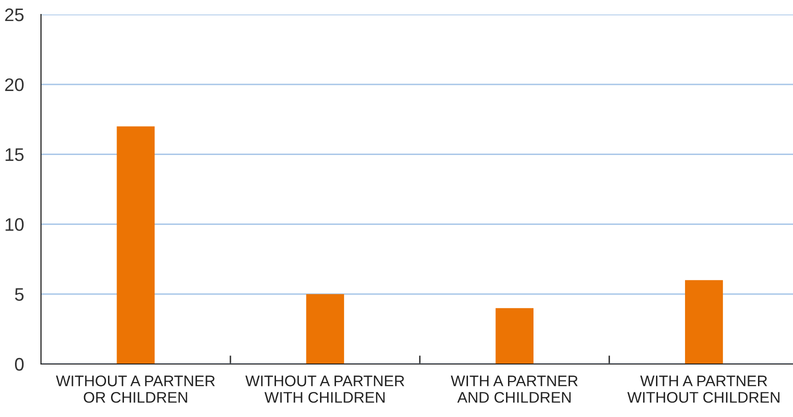 Image resolution: width=793 pixels, height=417 pixels. What do you see at coordinates (703, 389) in the screenshot?
I see `x-tick-label: WITH A PARTNER WITHOUT CHILDREN` at bounding box center [703, 389].